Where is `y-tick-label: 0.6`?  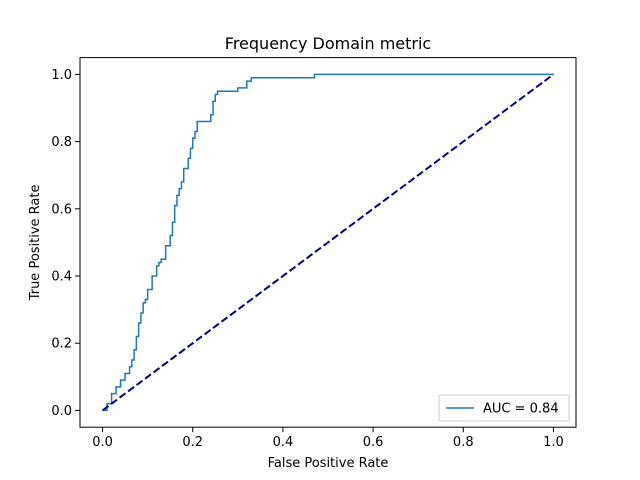
y-tick-label: 0.6 is located at coordinates (61, 209).